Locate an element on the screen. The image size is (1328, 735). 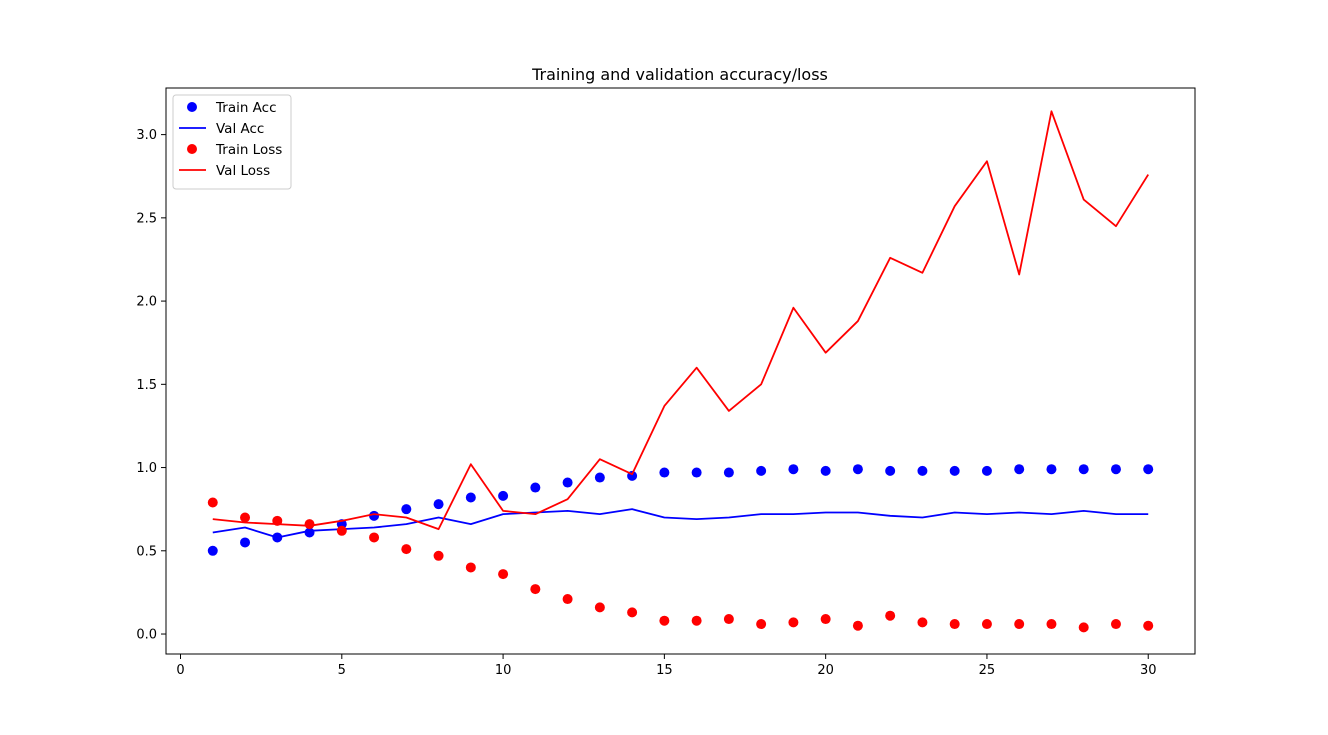
legend-label: Val Loss is located at coordinates (243, 171).